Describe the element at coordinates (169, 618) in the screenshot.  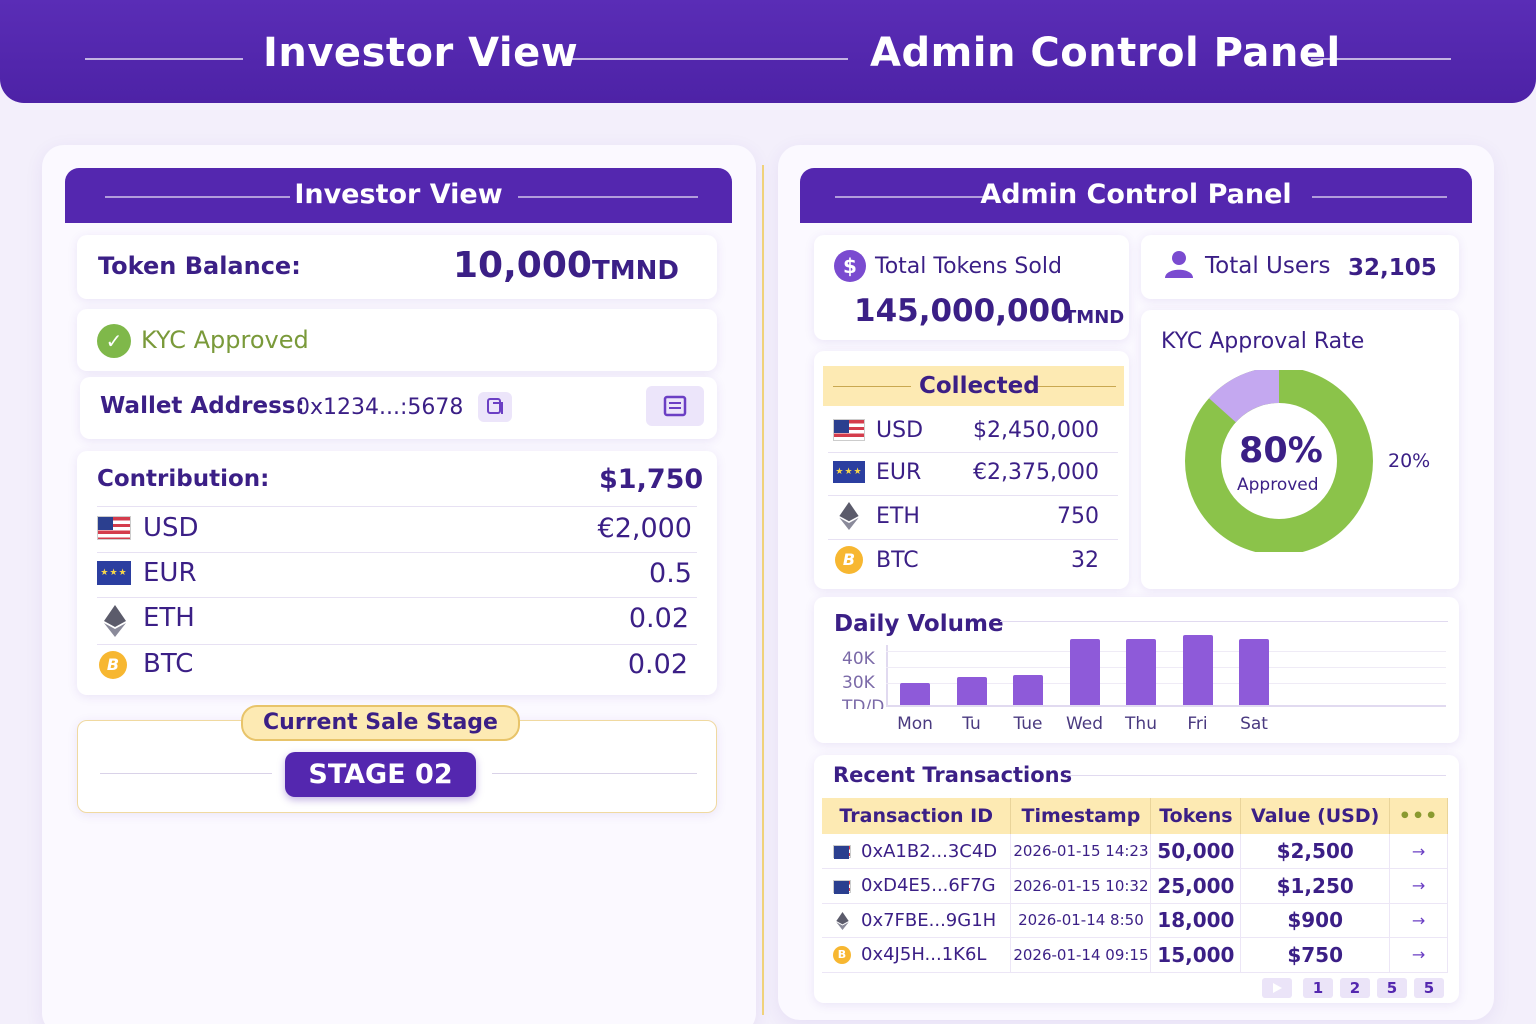
I see `contribution-currency: ETH` at that location.